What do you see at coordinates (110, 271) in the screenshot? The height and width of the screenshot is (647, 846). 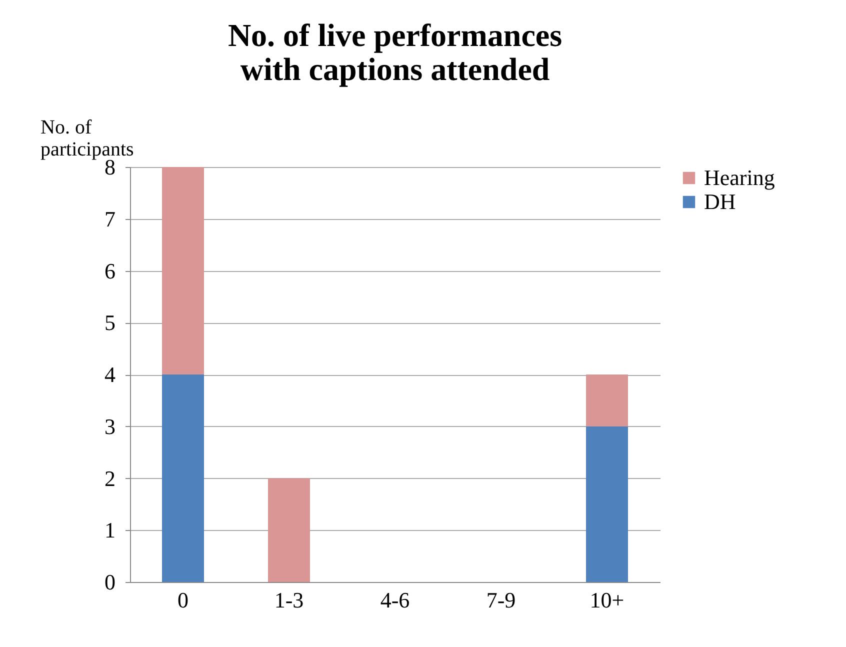 I see `y-tick-label: 6` at bounding box center [110, 271].